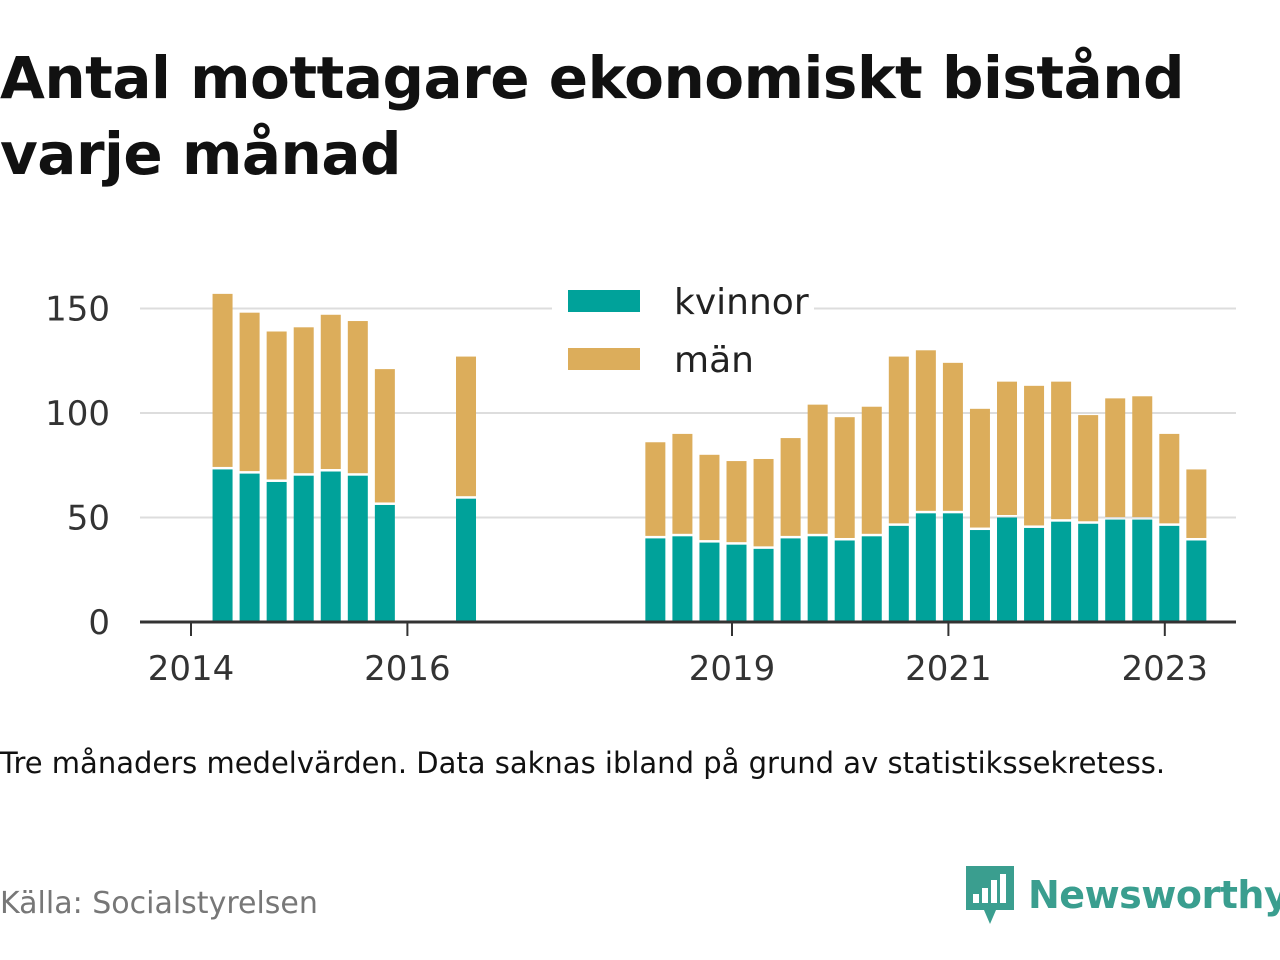 This screenshot has height=960, width=1280. What do you see at coordinates (1165, 669) in the screenshot?
I see `x-tick-label: 2023` at bounding box center [1165, 669].